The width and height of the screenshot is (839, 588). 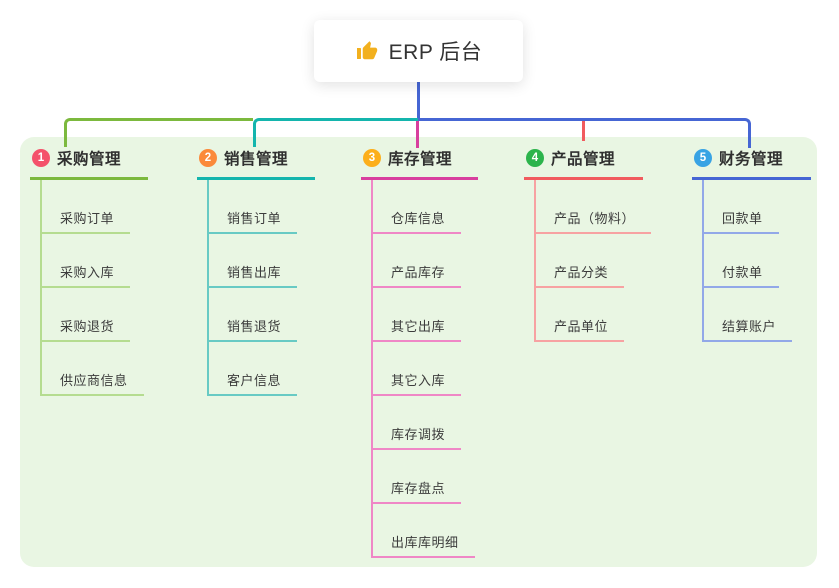 What do you see at coordinates (93, 369) in the screenshot?
I see `subnode: 供应商信息` at bounding box center [93, 369].